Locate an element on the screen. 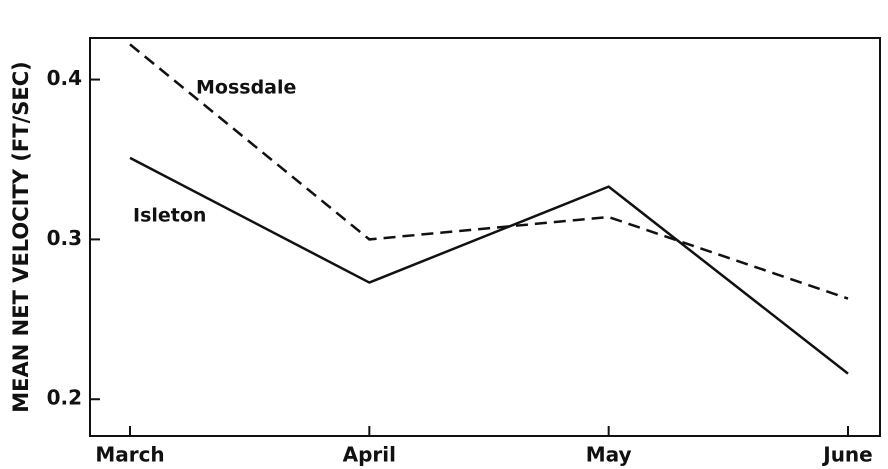  x-tick-label: March is located at coordinates (129, 455).